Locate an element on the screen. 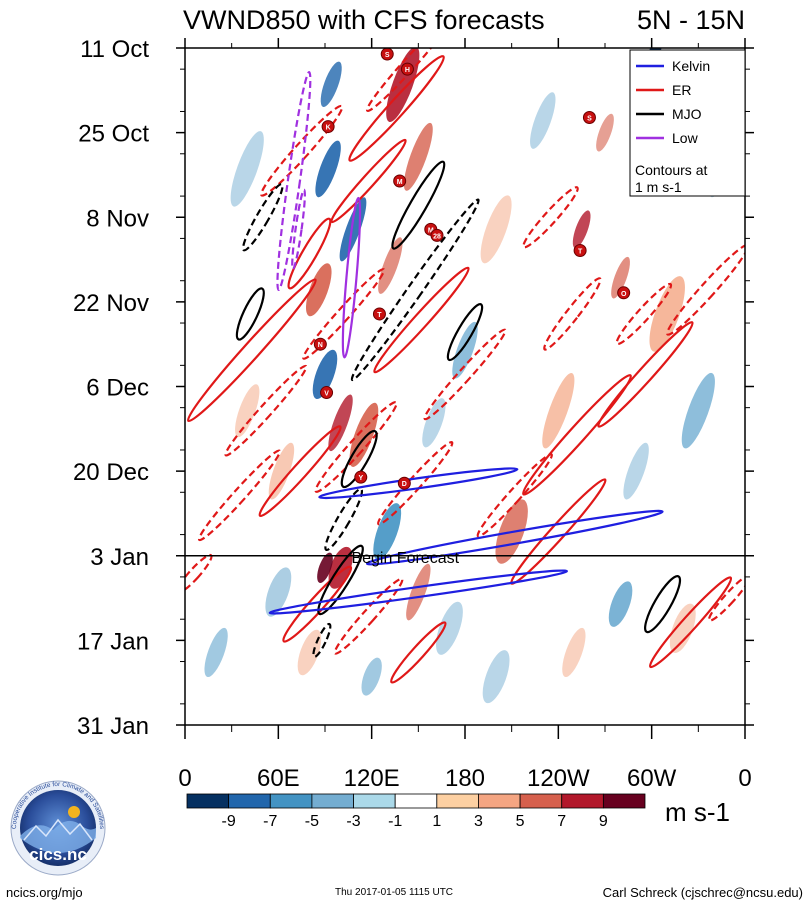  legend: Kelvin ER MJO Low Contours at 1 m s-1 is located at coordinates (687, 123).